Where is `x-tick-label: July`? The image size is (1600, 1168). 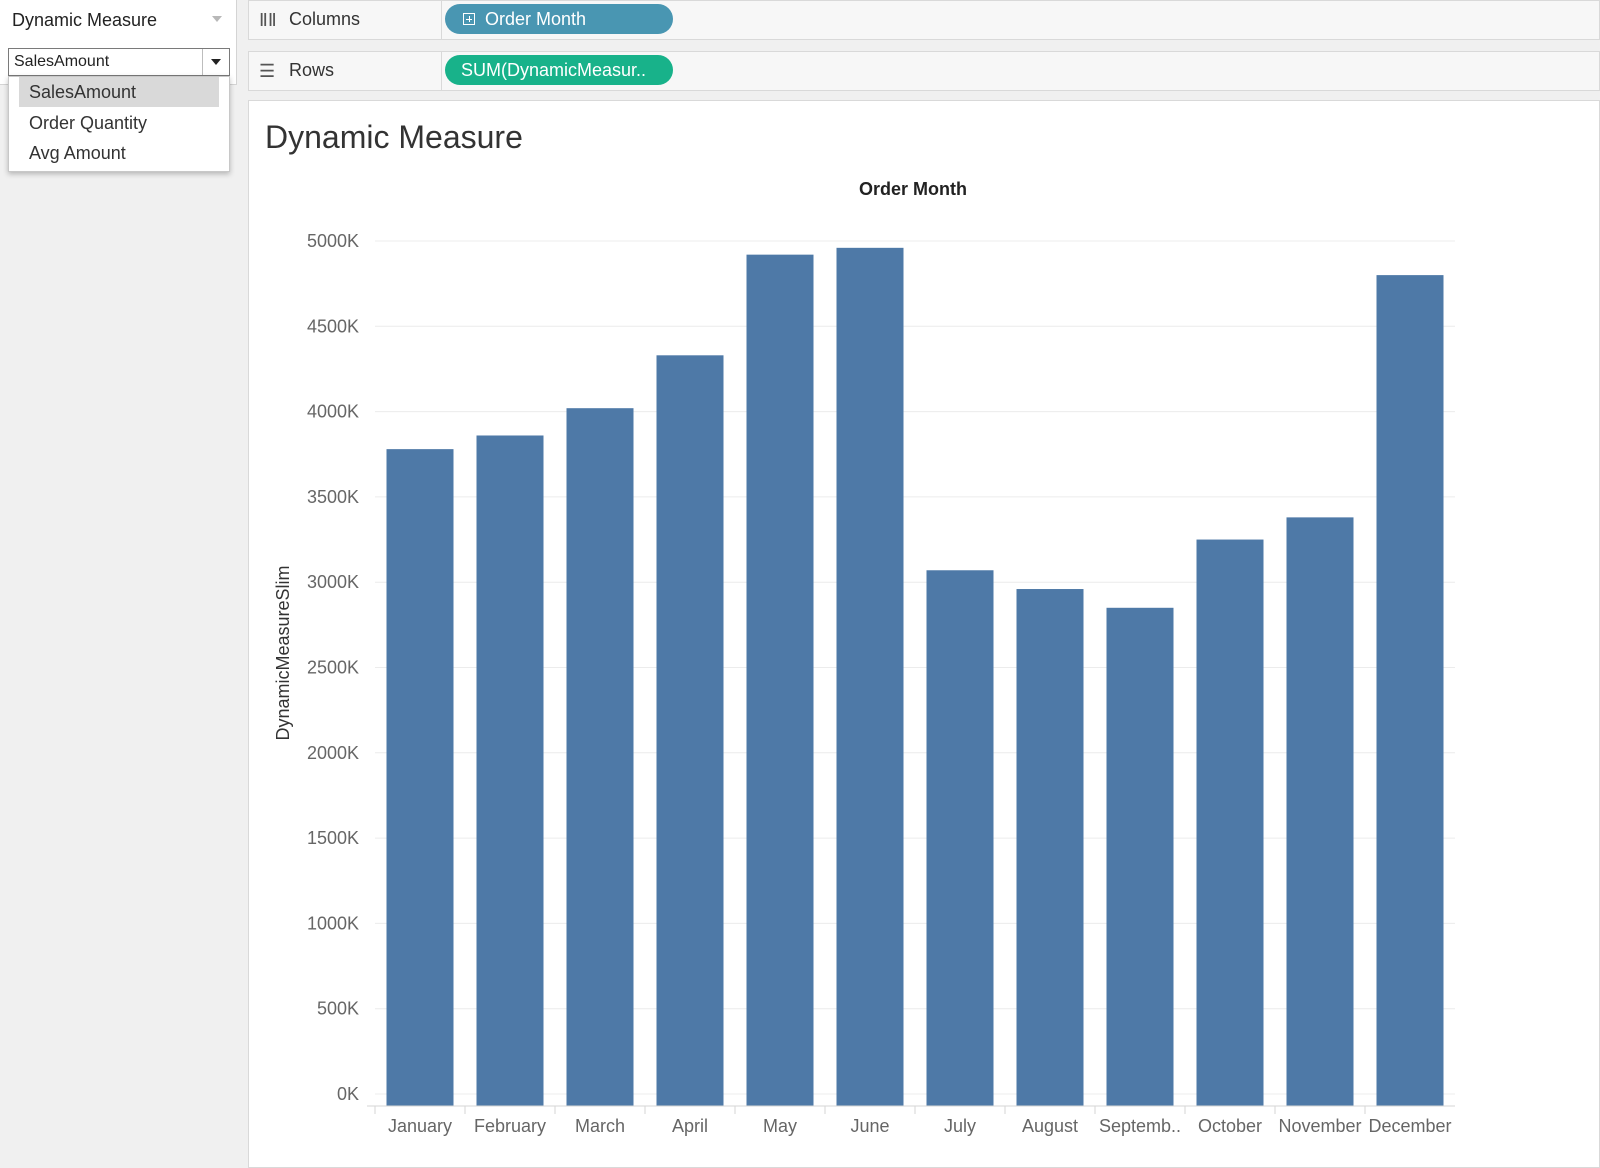 x-tick-label: July is located at coordinates (960, 1126).